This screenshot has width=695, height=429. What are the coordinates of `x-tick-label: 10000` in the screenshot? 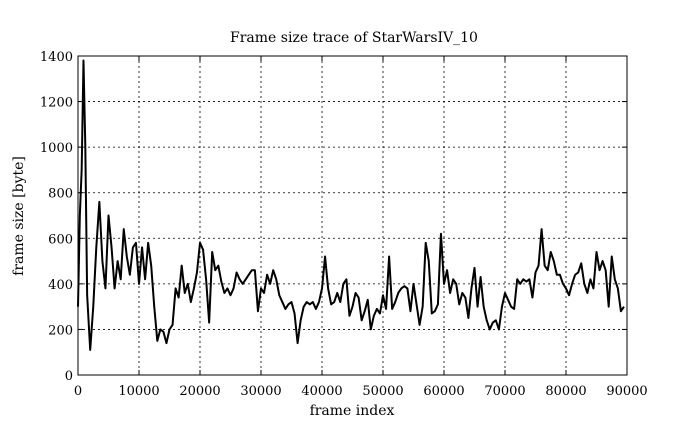 It's located at (138, 391).